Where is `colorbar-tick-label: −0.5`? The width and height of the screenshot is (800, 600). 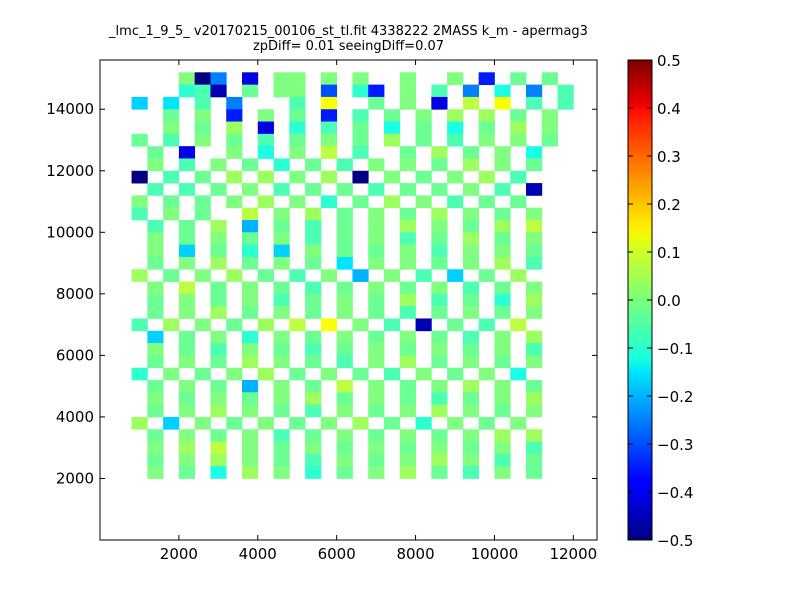
colorbar-tick-label: −0.5 is located at coordinates (675, 541).